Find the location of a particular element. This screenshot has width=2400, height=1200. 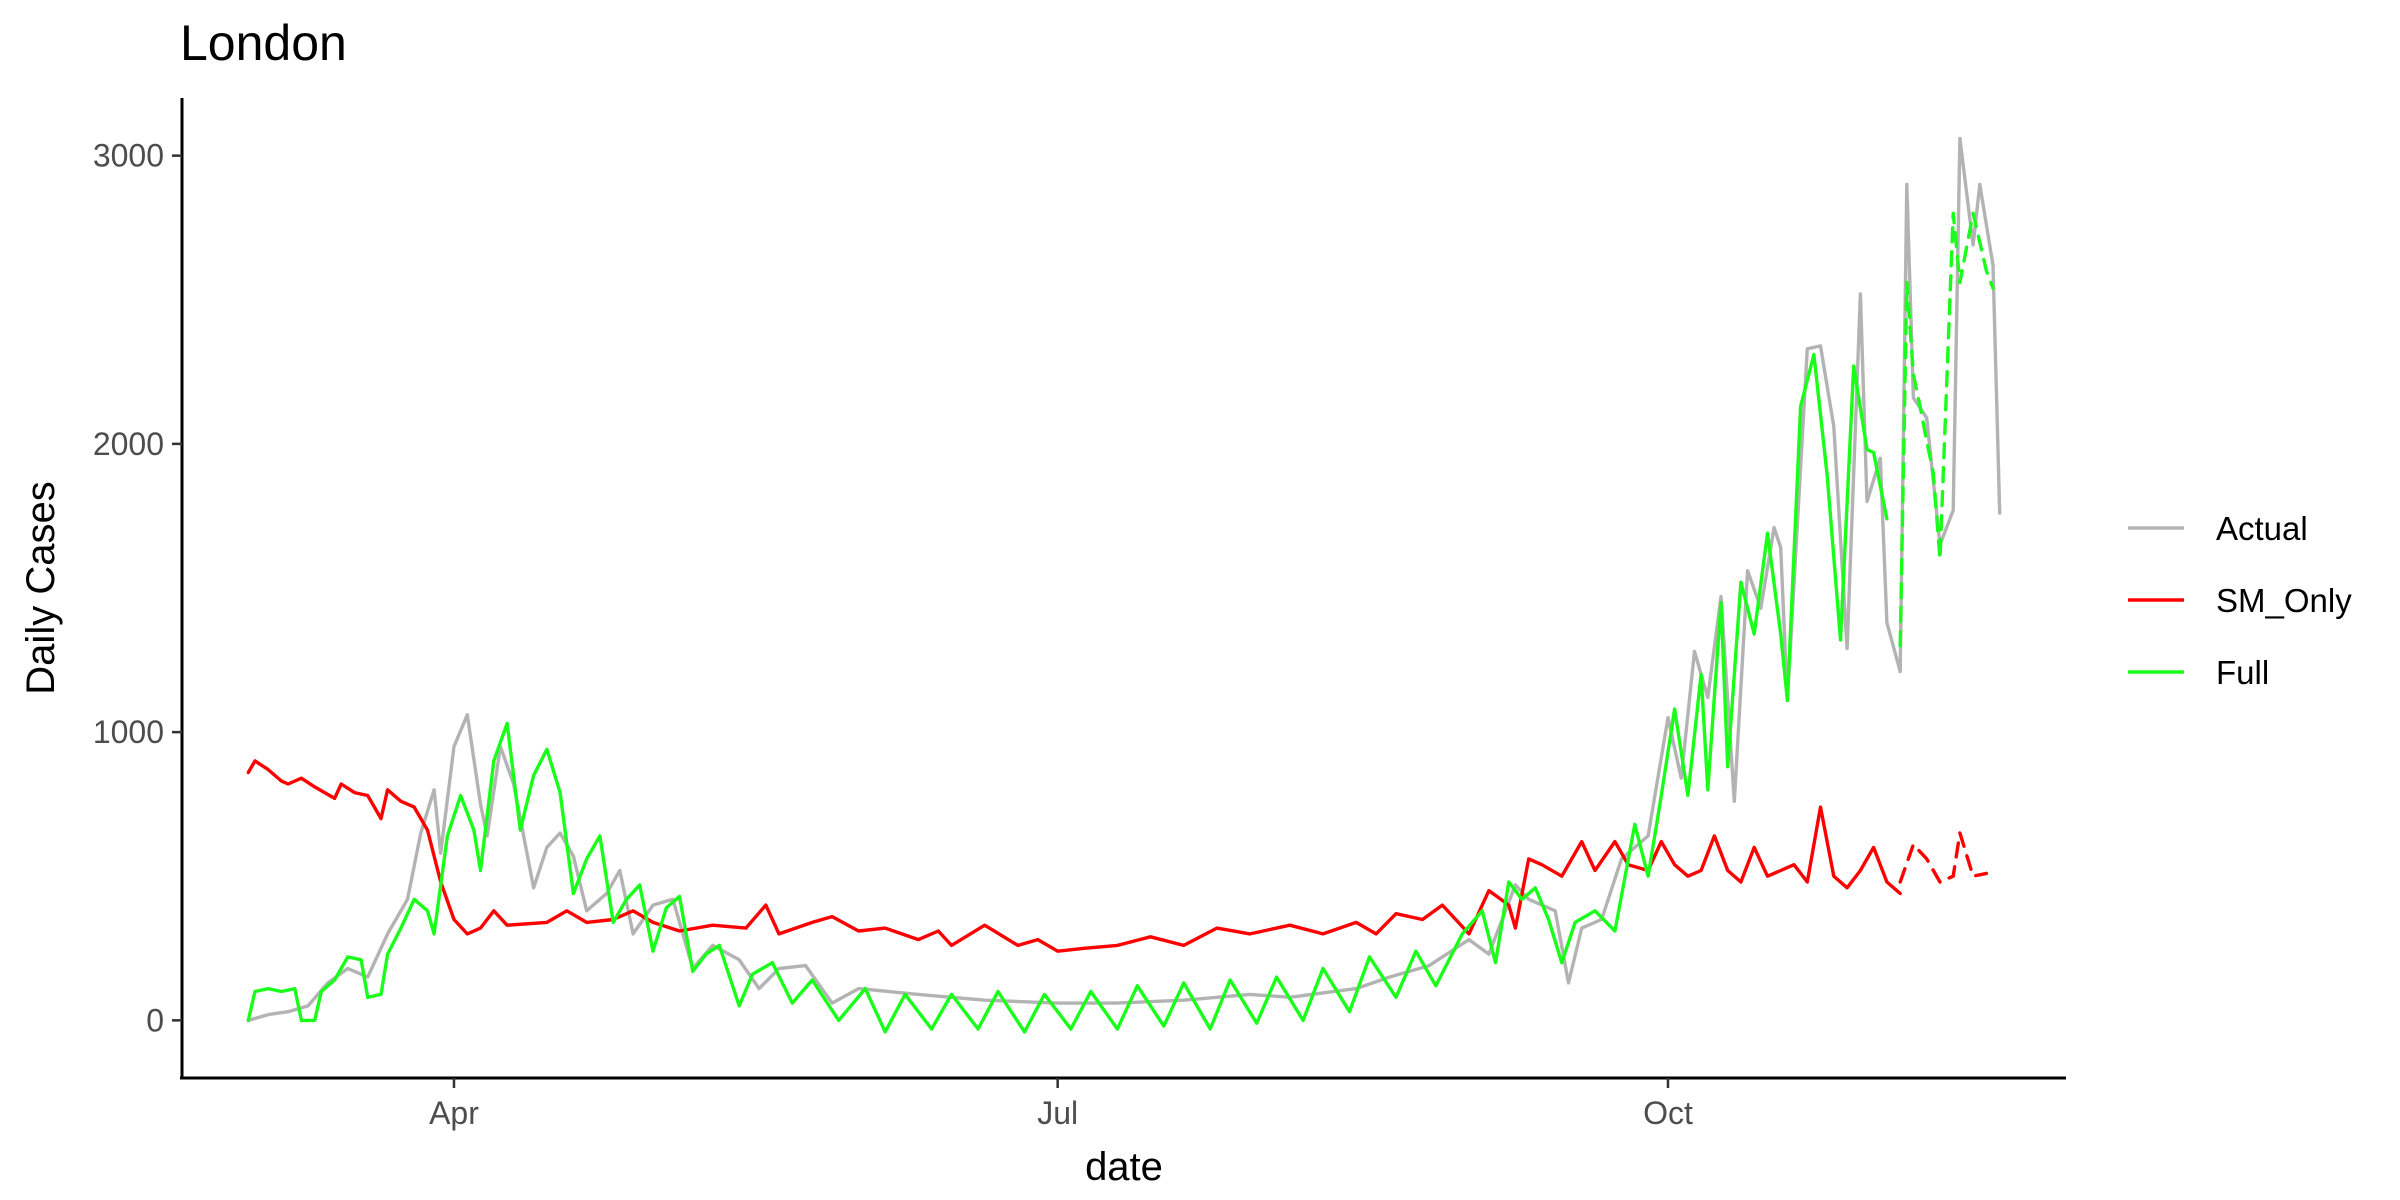

y-axis-title: Daily Cases is located at coordinates (41, 587).